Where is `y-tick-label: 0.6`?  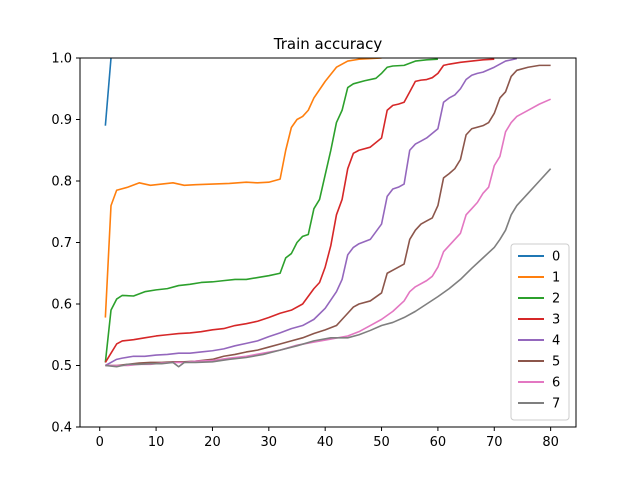
y-tick-label: 0.6 is located at coordinates (61, 305).